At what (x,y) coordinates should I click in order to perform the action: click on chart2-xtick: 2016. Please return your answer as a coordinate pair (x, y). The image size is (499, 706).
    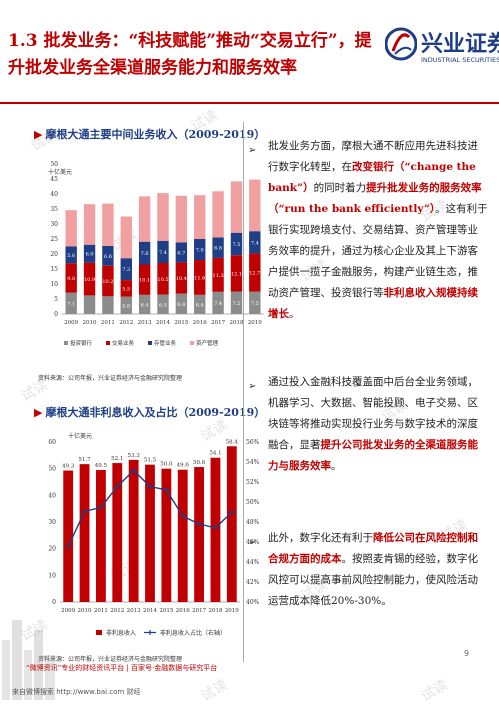
    Looking at the image, I should click on (183, 611).